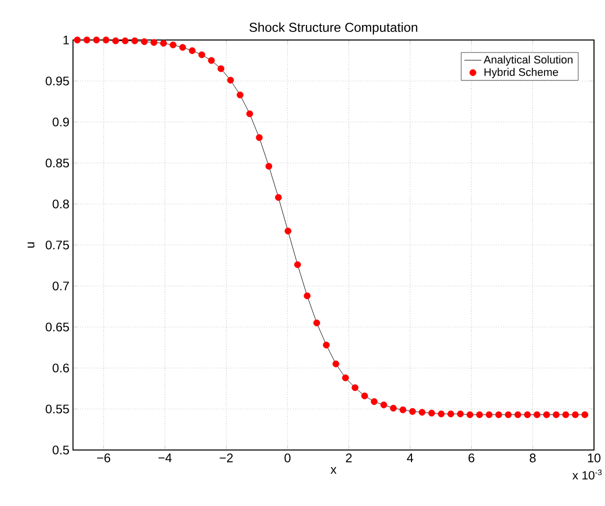 The height and width of the screenshot is (506, 605). Describe the element at coordinates (60, 204) in the screenshot. I see `y-tick-label: 0.8` at that location.